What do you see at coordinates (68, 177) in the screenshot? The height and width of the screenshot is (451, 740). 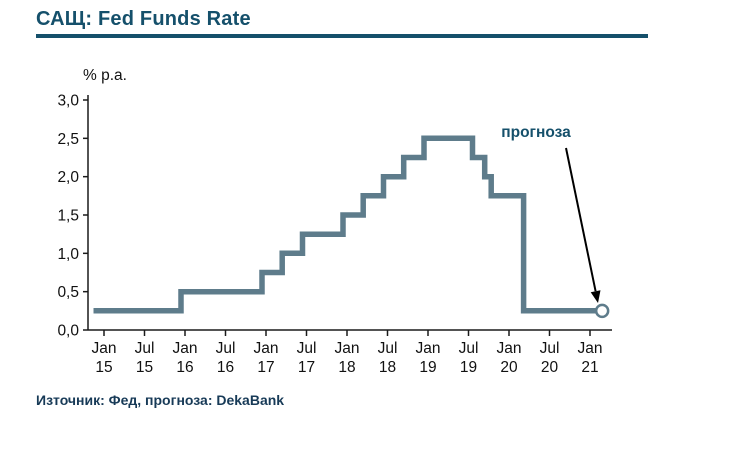 I see `y-tick-label: 2,0` at bounding box center [68, 177].